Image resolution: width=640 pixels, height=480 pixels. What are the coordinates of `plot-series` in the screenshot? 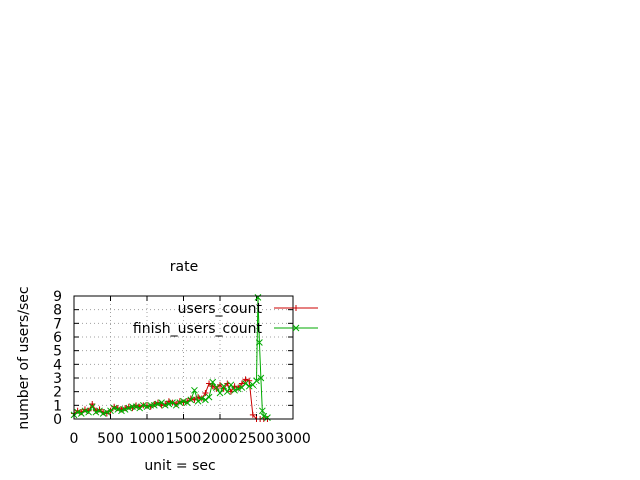 It's located at (170, 358).